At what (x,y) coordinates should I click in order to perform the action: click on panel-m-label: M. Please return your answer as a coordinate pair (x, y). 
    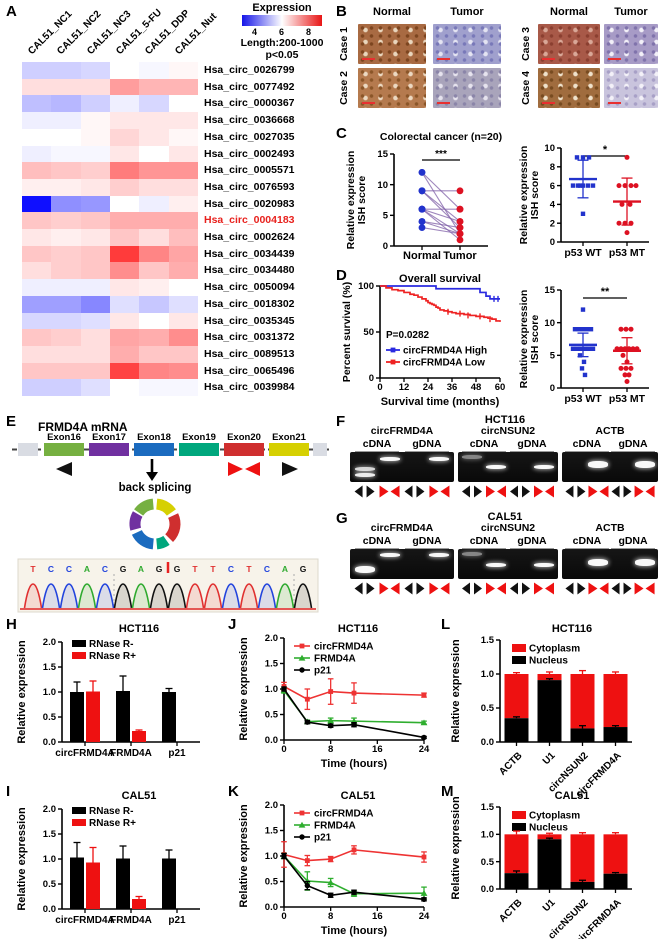
    Looking at the image, I should click on (447, 791).